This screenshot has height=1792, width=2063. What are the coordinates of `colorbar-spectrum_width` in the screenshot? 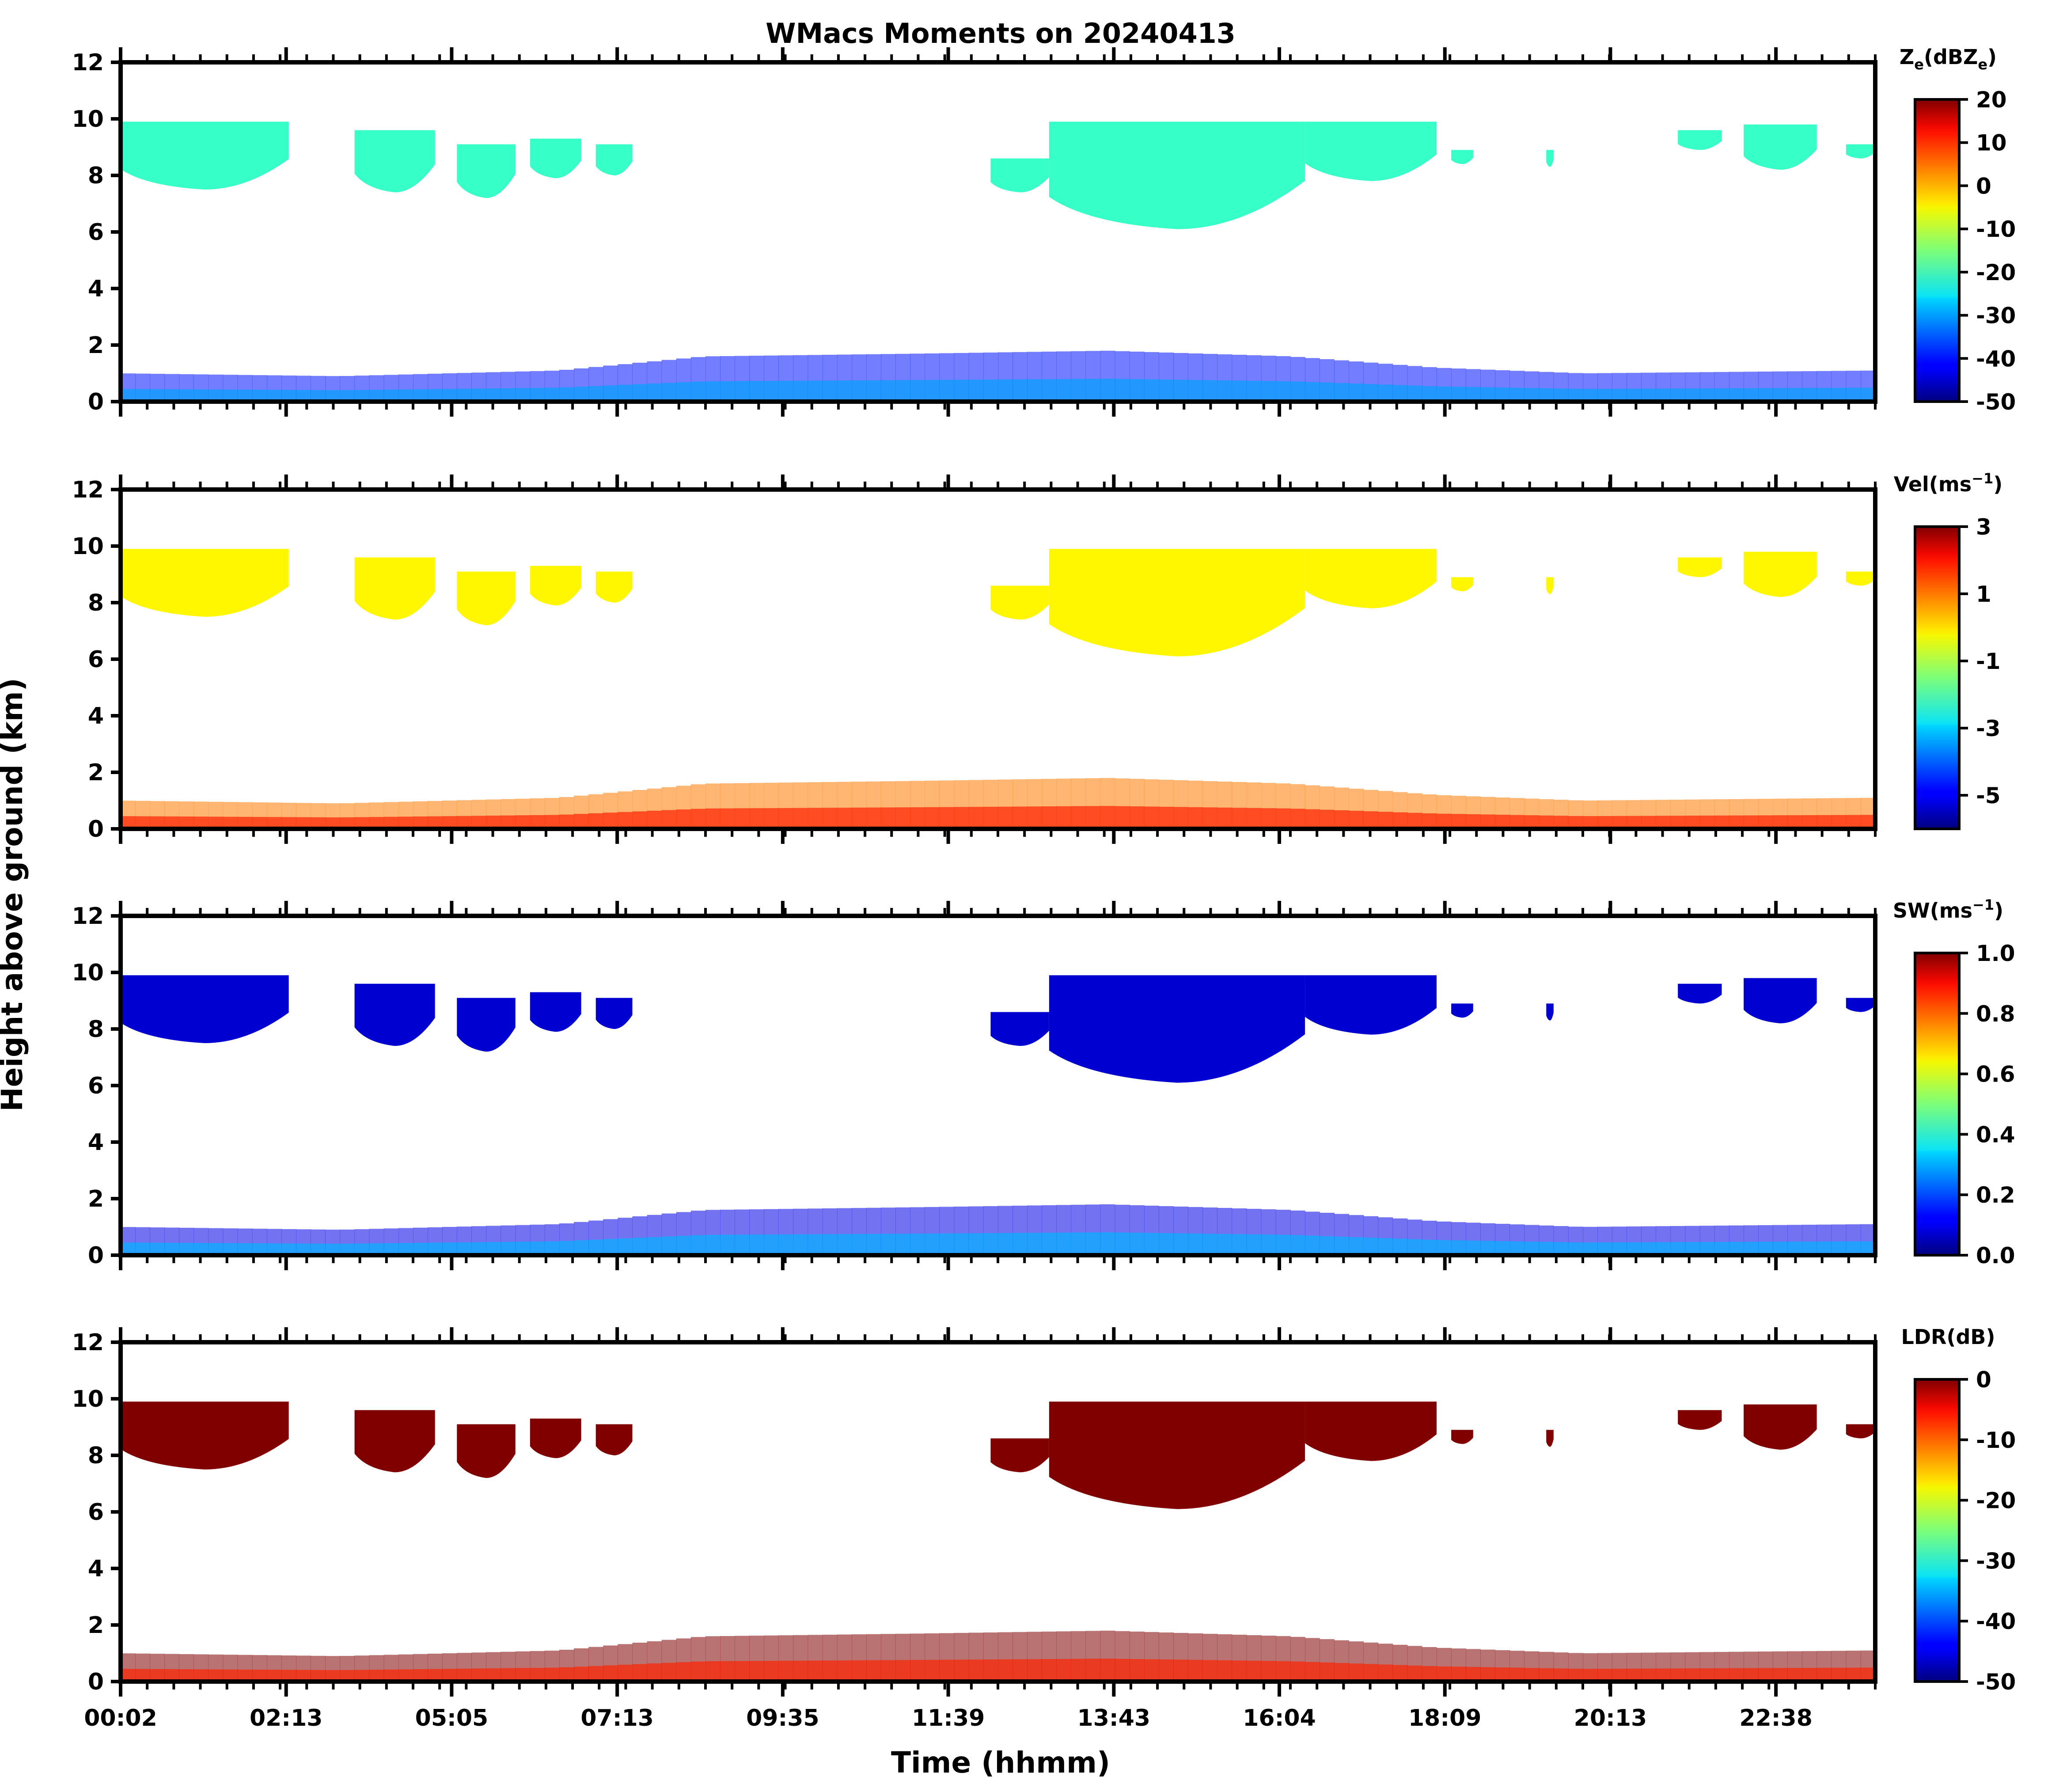 It's located at (1937, 1104).